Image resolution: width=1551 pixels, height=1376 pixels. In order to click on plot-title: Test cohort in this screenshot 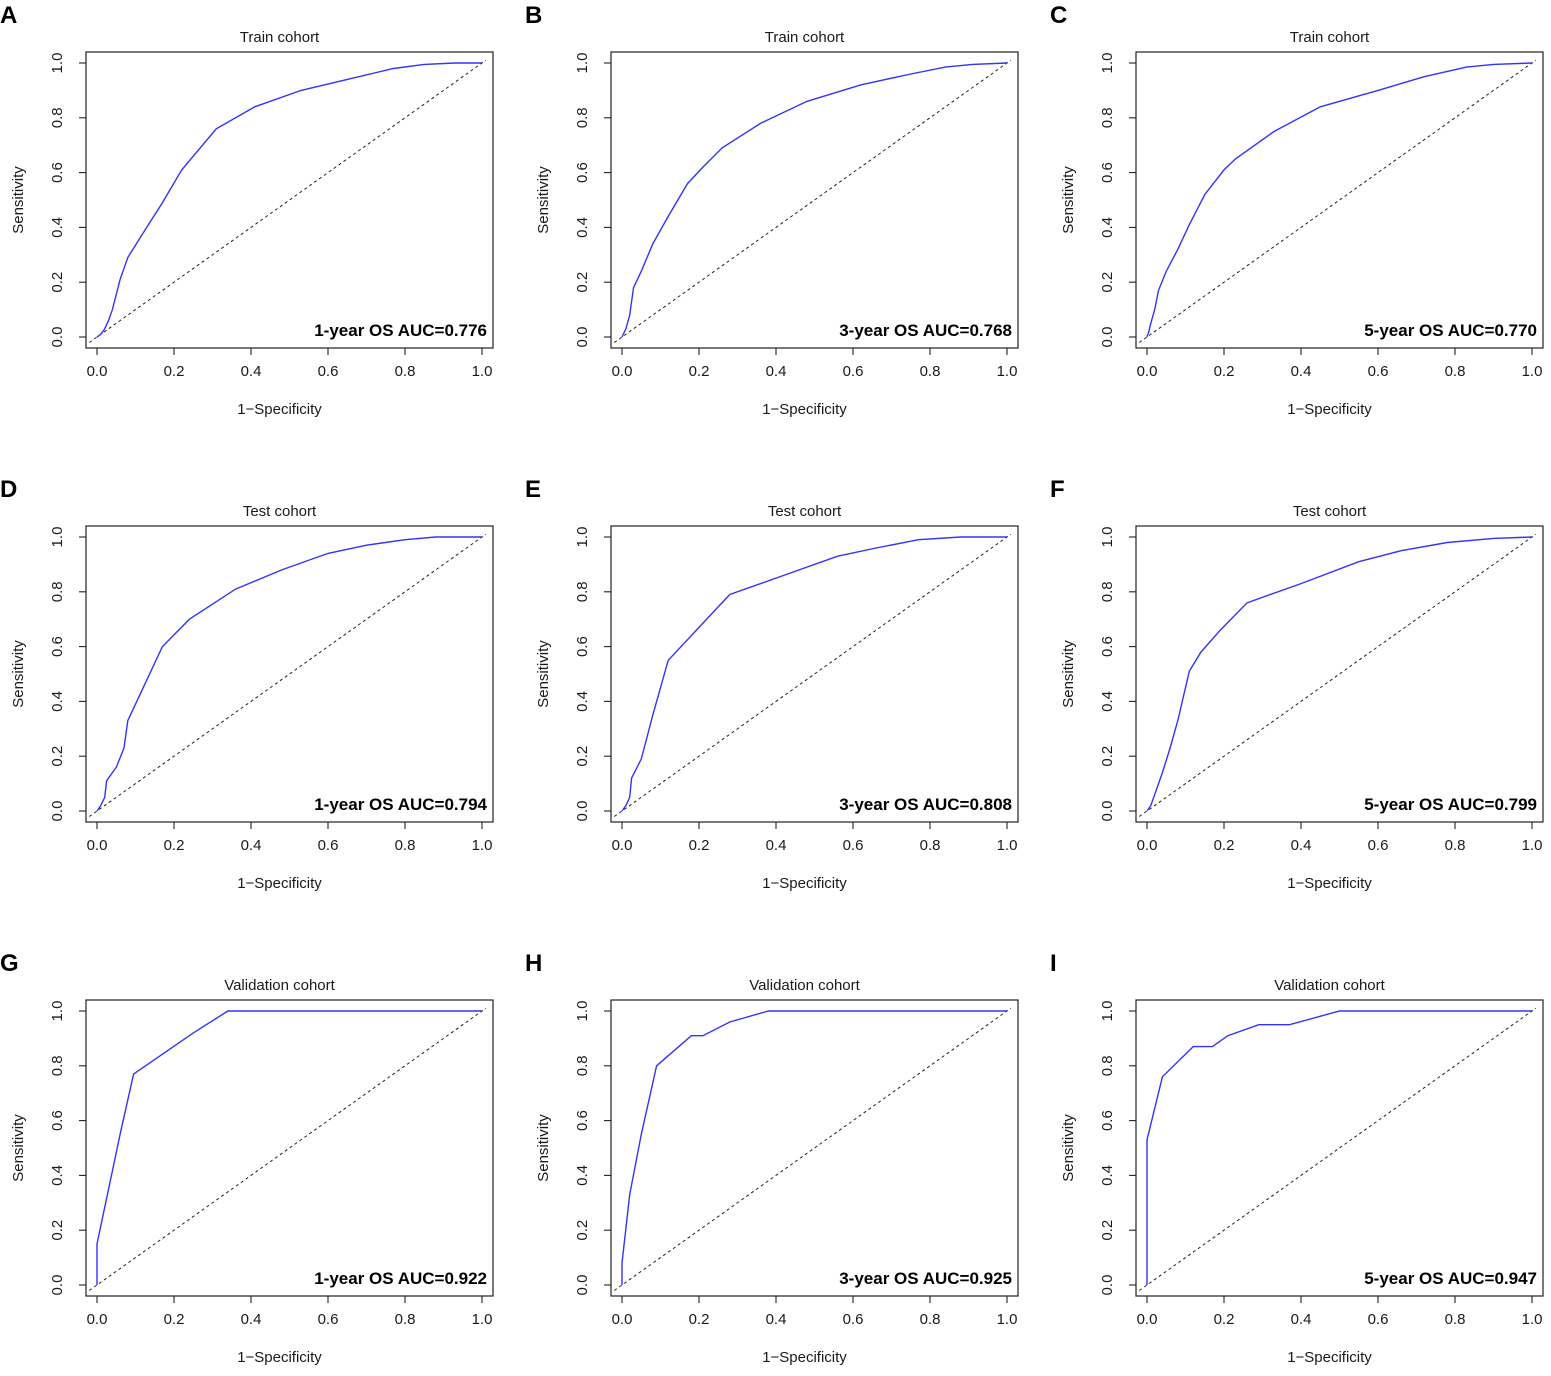, I will do `click(805, 511)`.